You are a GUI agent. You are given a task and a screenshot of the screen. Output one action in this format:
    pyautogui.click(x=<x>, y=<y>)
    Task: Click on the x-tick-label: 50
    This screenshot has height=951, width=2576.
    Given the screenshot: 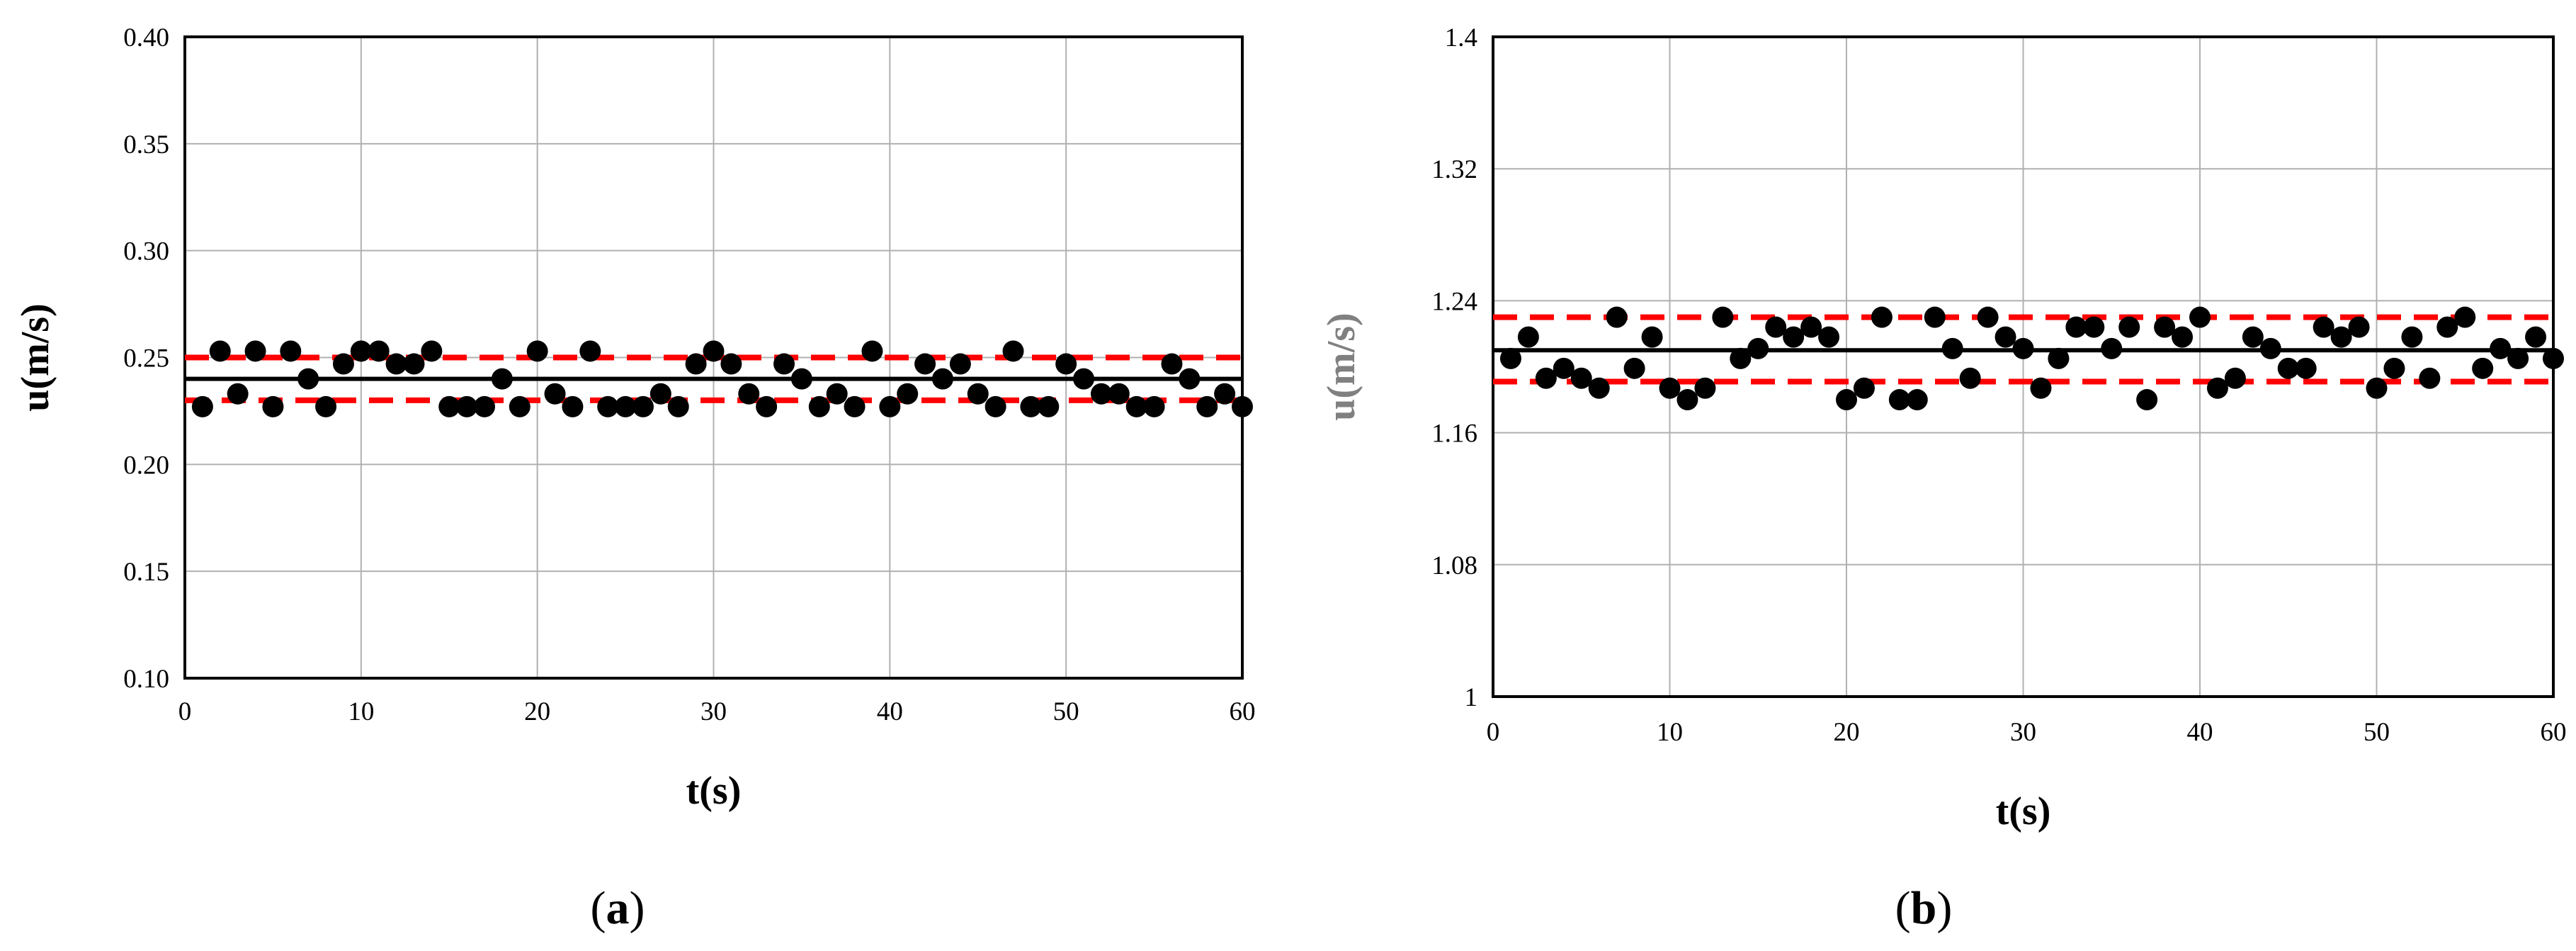 What is the action you would take?
    pyautogui.click(x=1066, y=712)
    